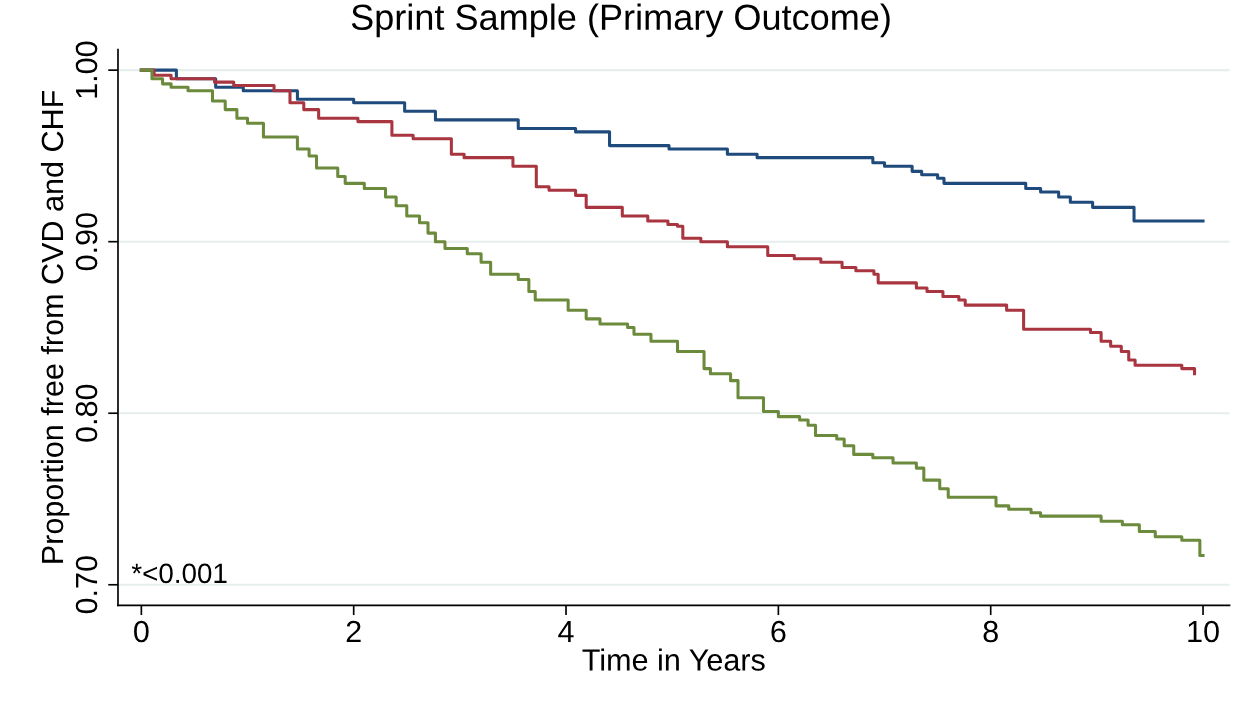  I want to click on y-tick-label: 1.00, so click(86, 69).